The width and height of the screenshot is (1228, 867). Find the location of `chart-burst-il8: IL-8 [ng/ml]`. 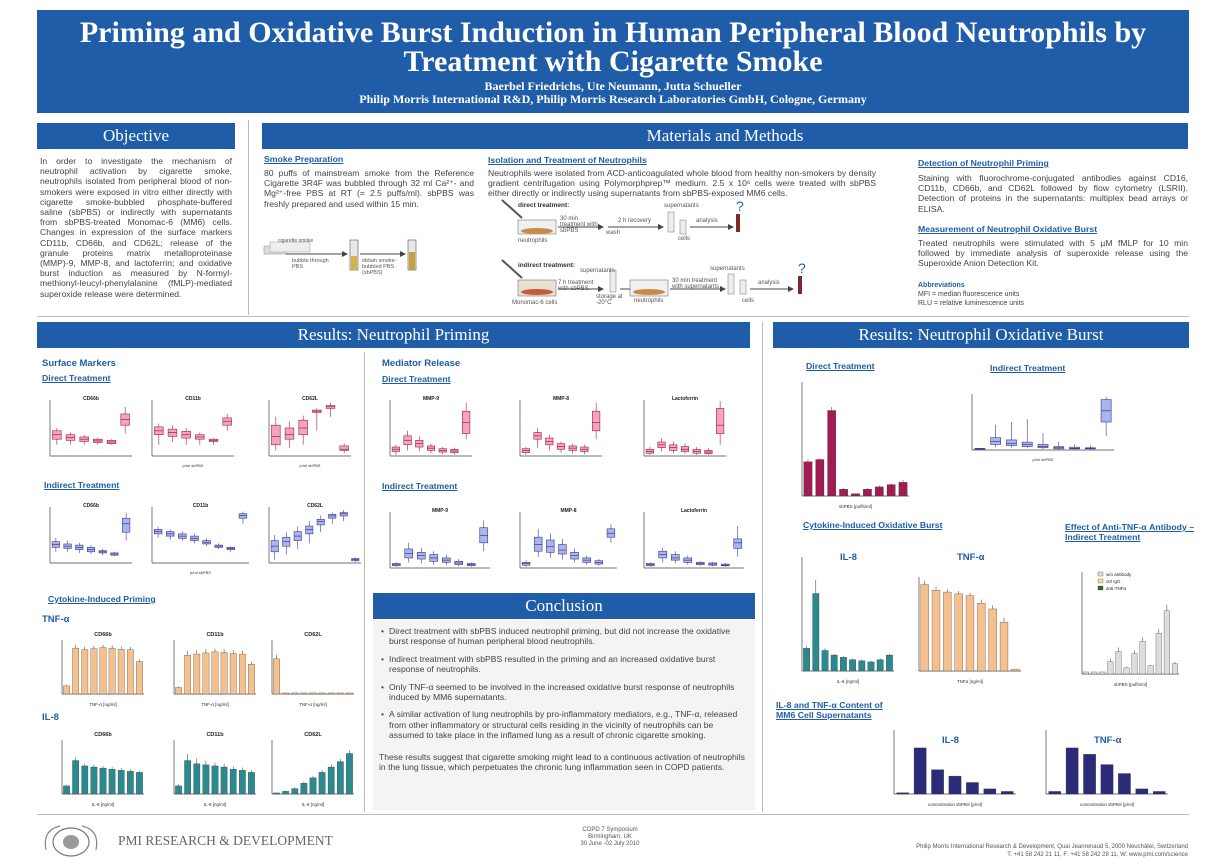

chart-burst-il8: IL-8 [ng/ml] is located at coordinates (843, 615).